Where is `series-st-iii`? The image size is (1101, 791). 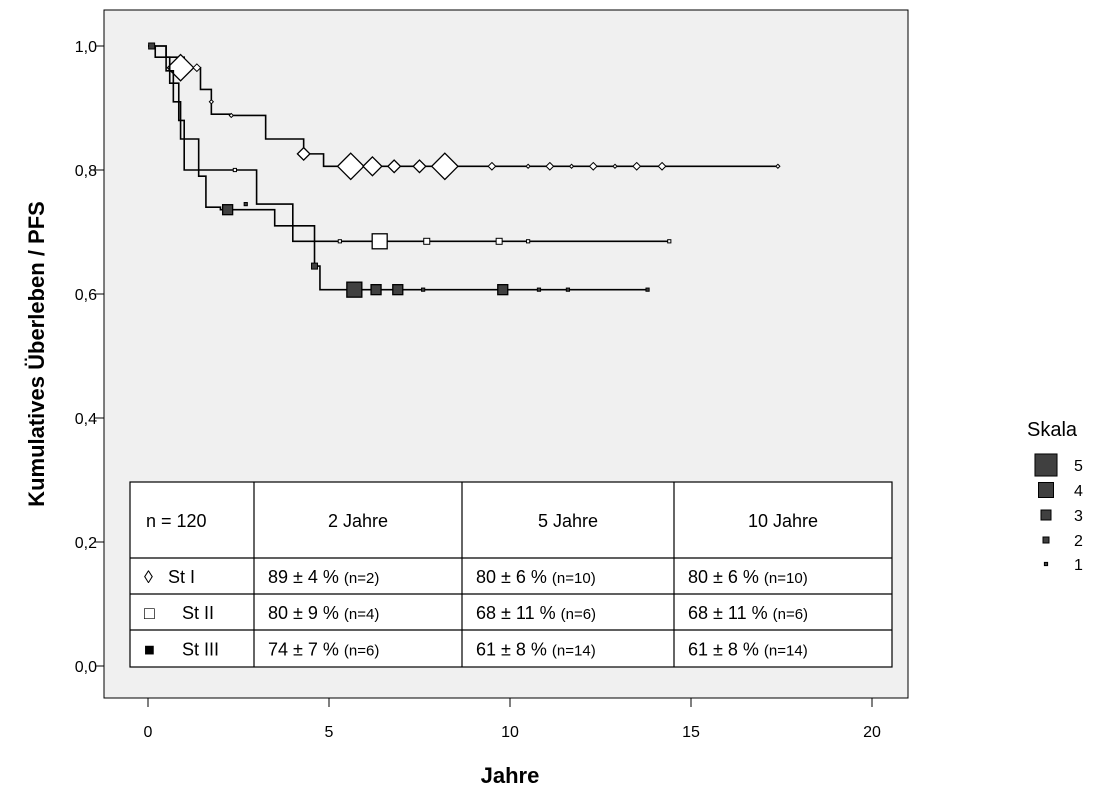
series-st-iii is located at coordinates (399, 170).